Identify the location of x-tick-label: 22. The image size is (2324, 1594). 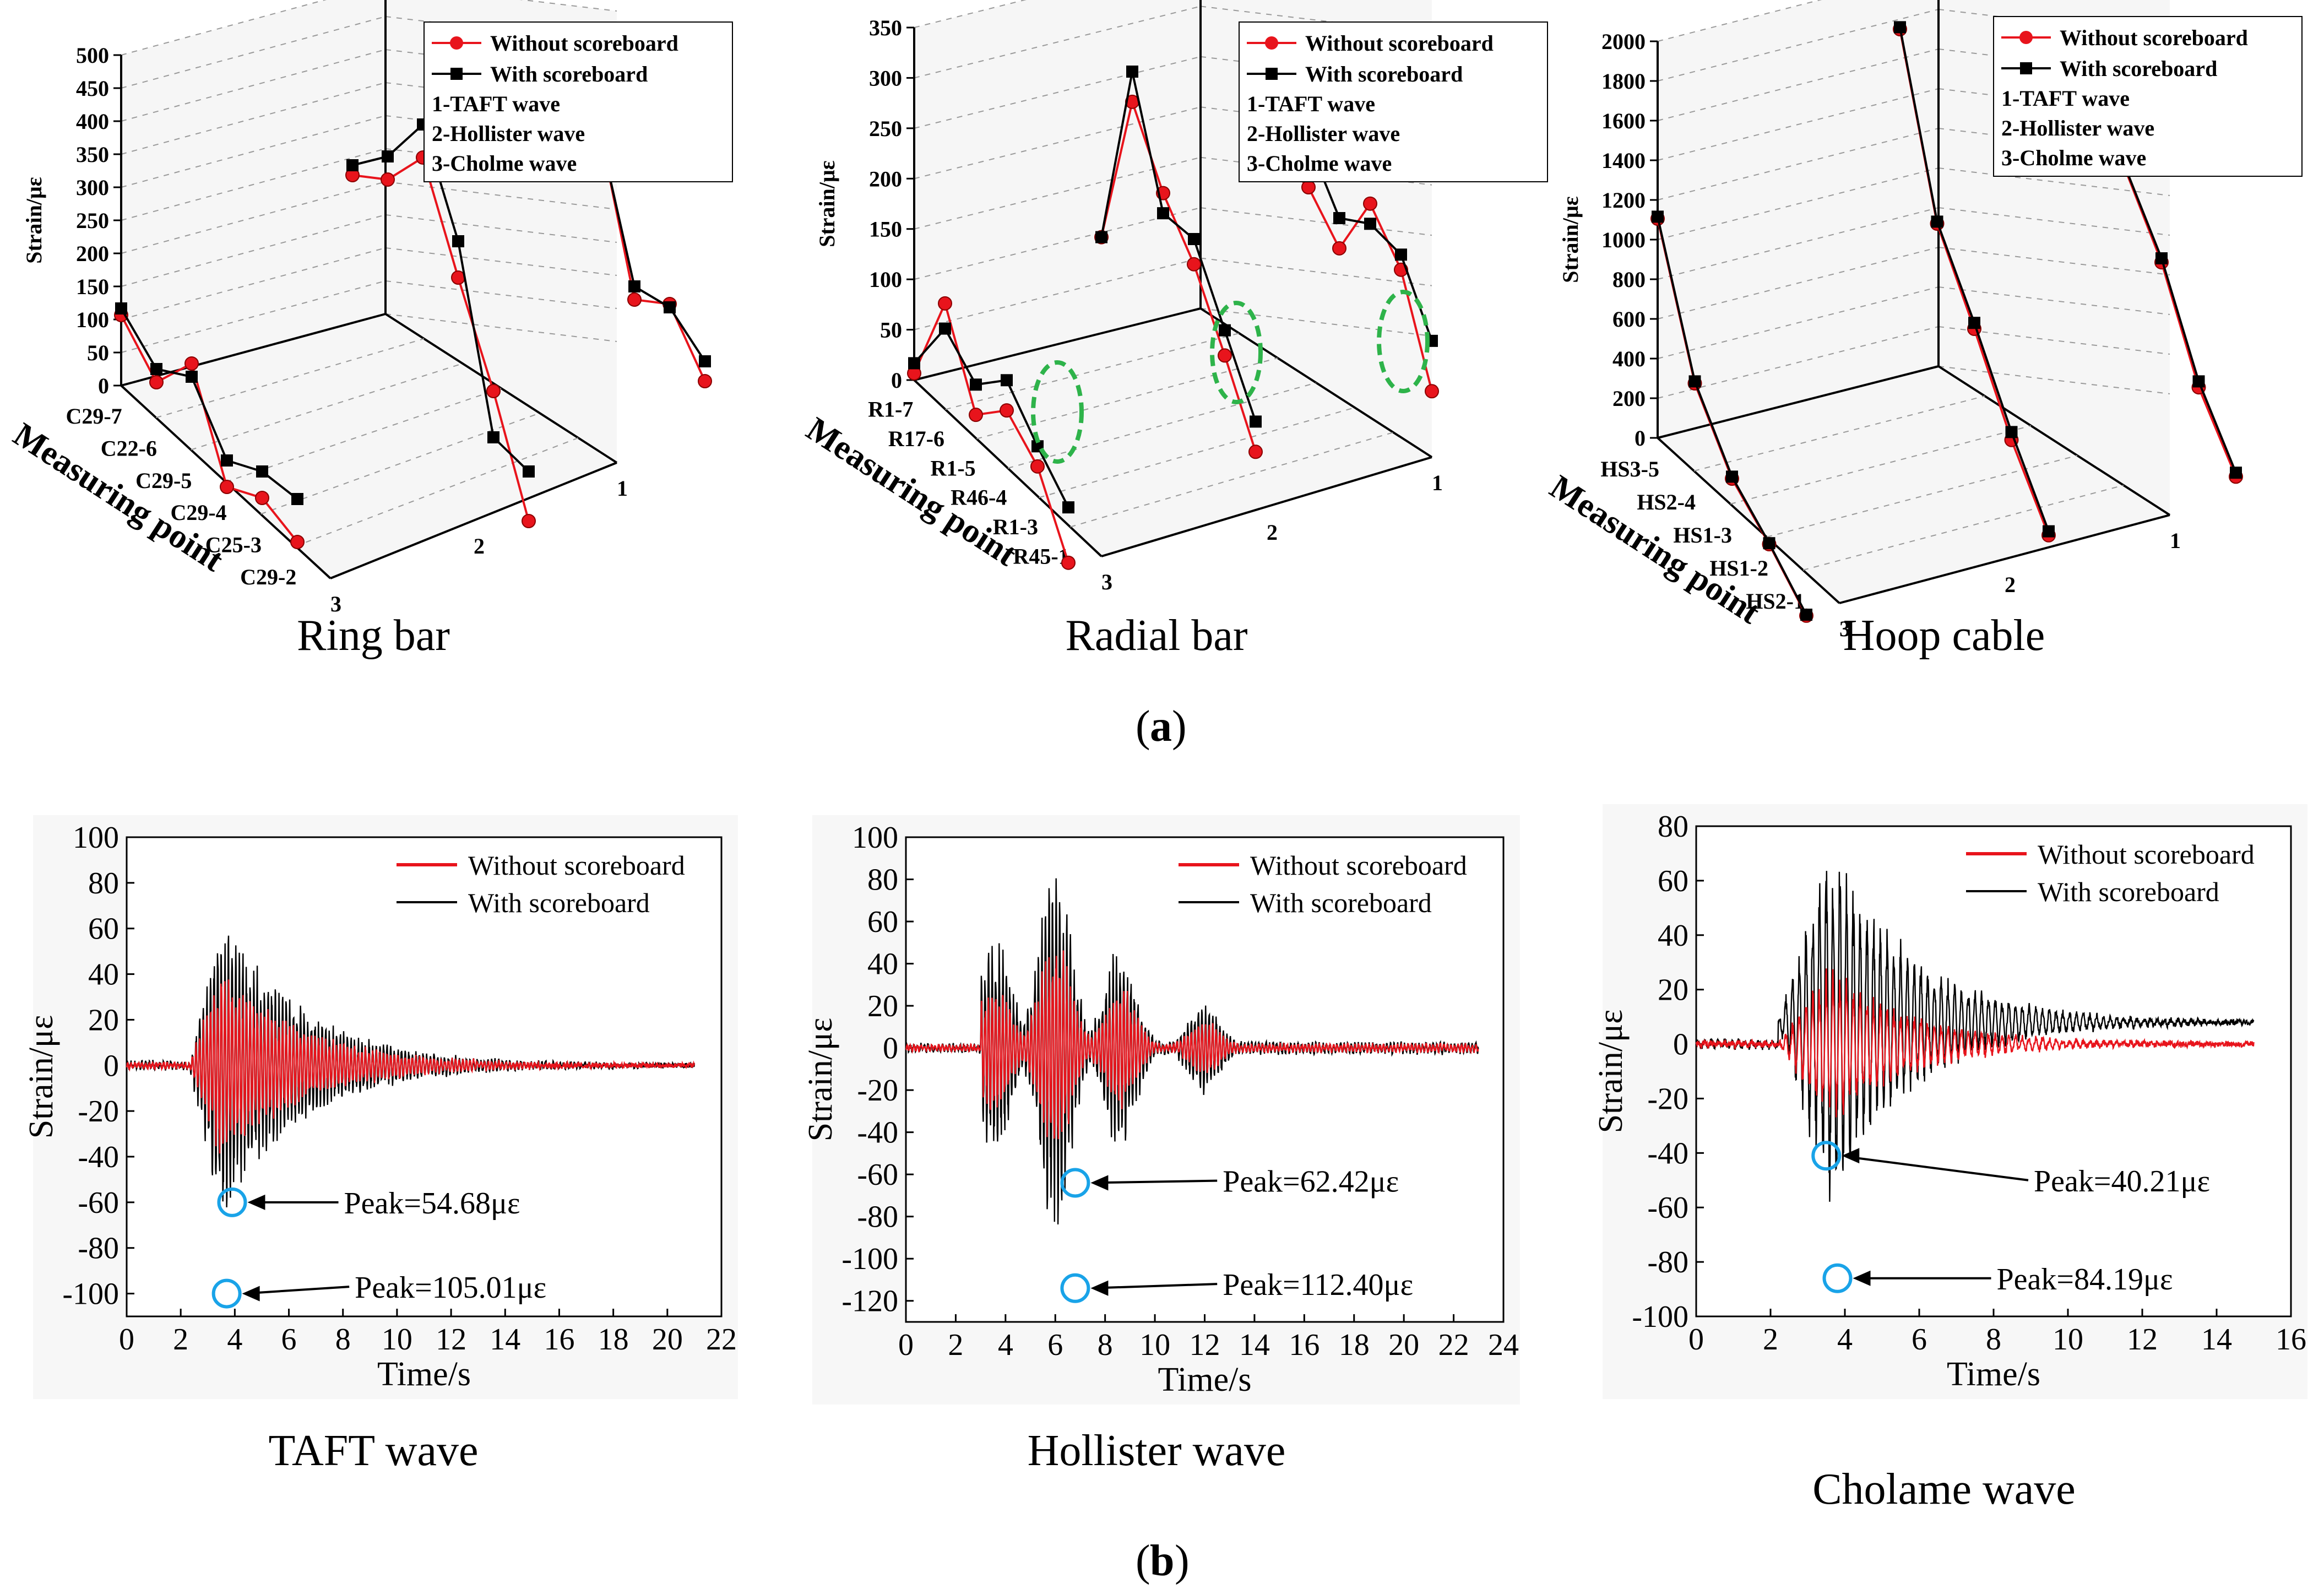
(721, 1339).